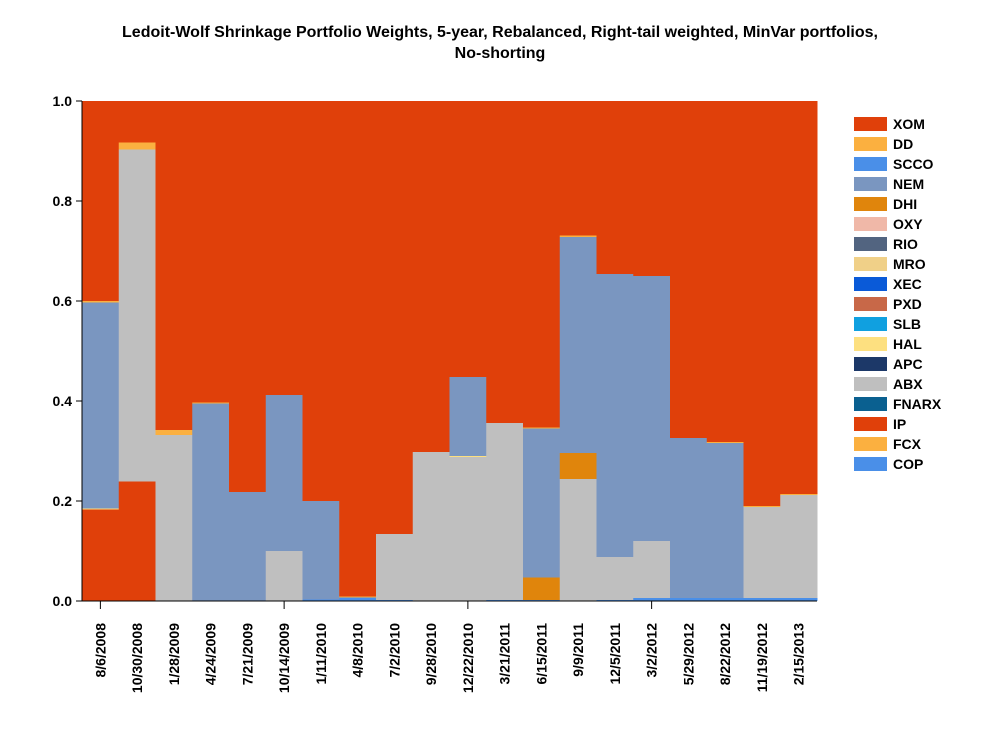 This screenshot has height=750, width=1000. What do you see at coordinates (870, 224) in the screenshot?
I see `legend-swatch-oxy` at bounding box center [870, 224].